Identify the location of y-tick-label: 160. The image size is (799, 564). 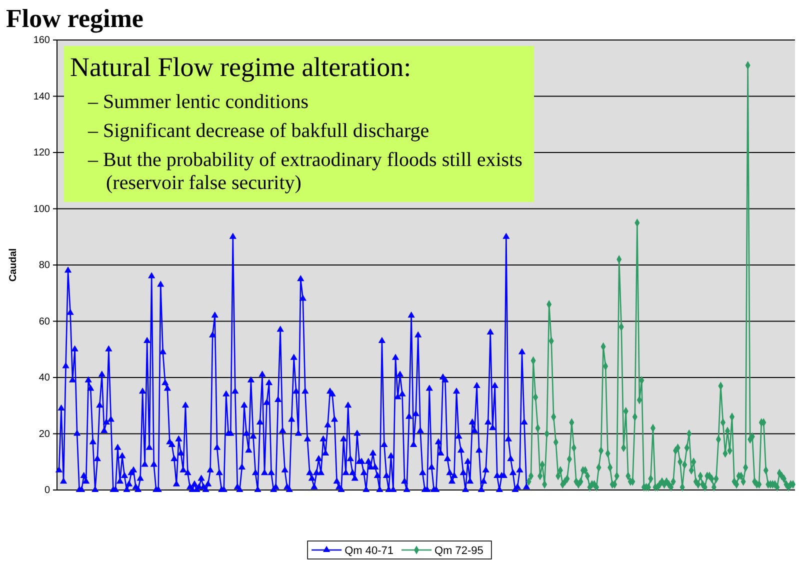
(41, 40).